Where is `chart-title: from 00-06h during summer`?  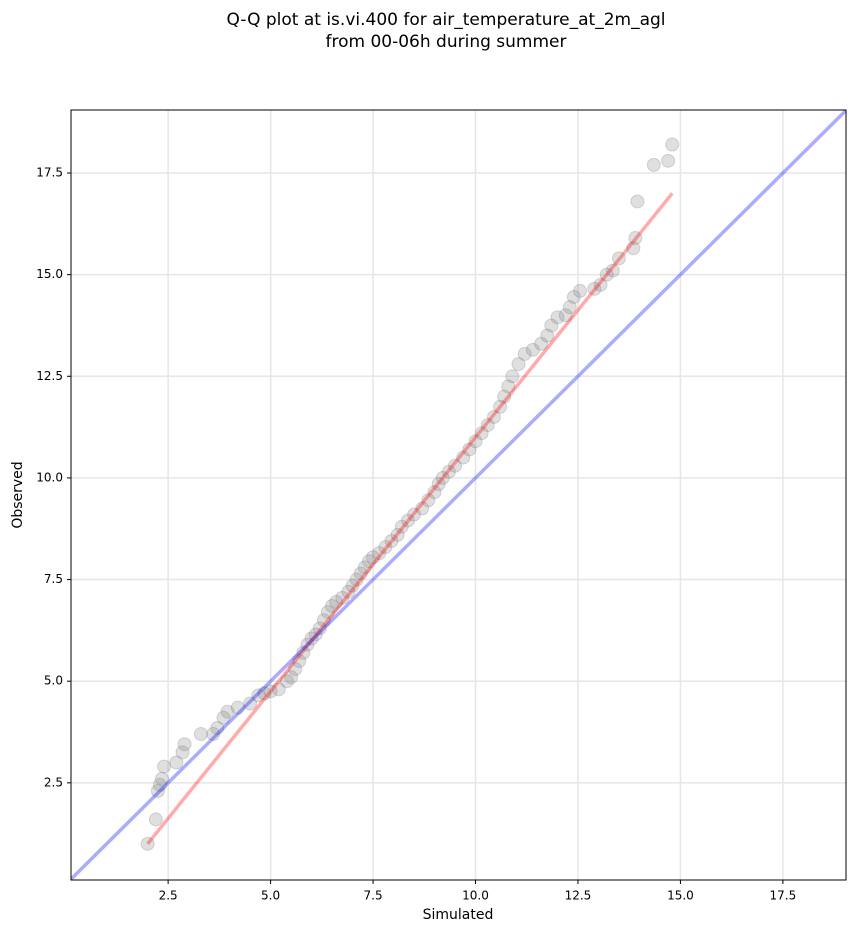
chart-title: from 00-06h during summer is located at coordinates (446, 42).